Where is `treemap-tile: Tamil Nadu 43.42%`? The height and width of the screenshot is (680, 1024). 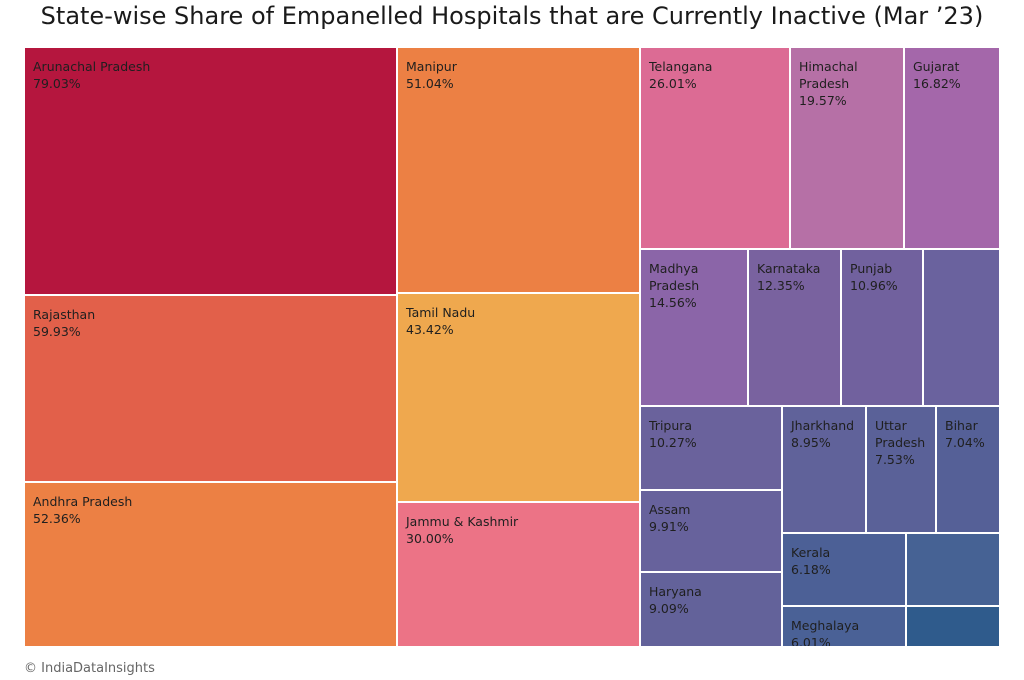 treemap-tile: Tamil Nadu 43.42% is located at coordinates (518, 397).